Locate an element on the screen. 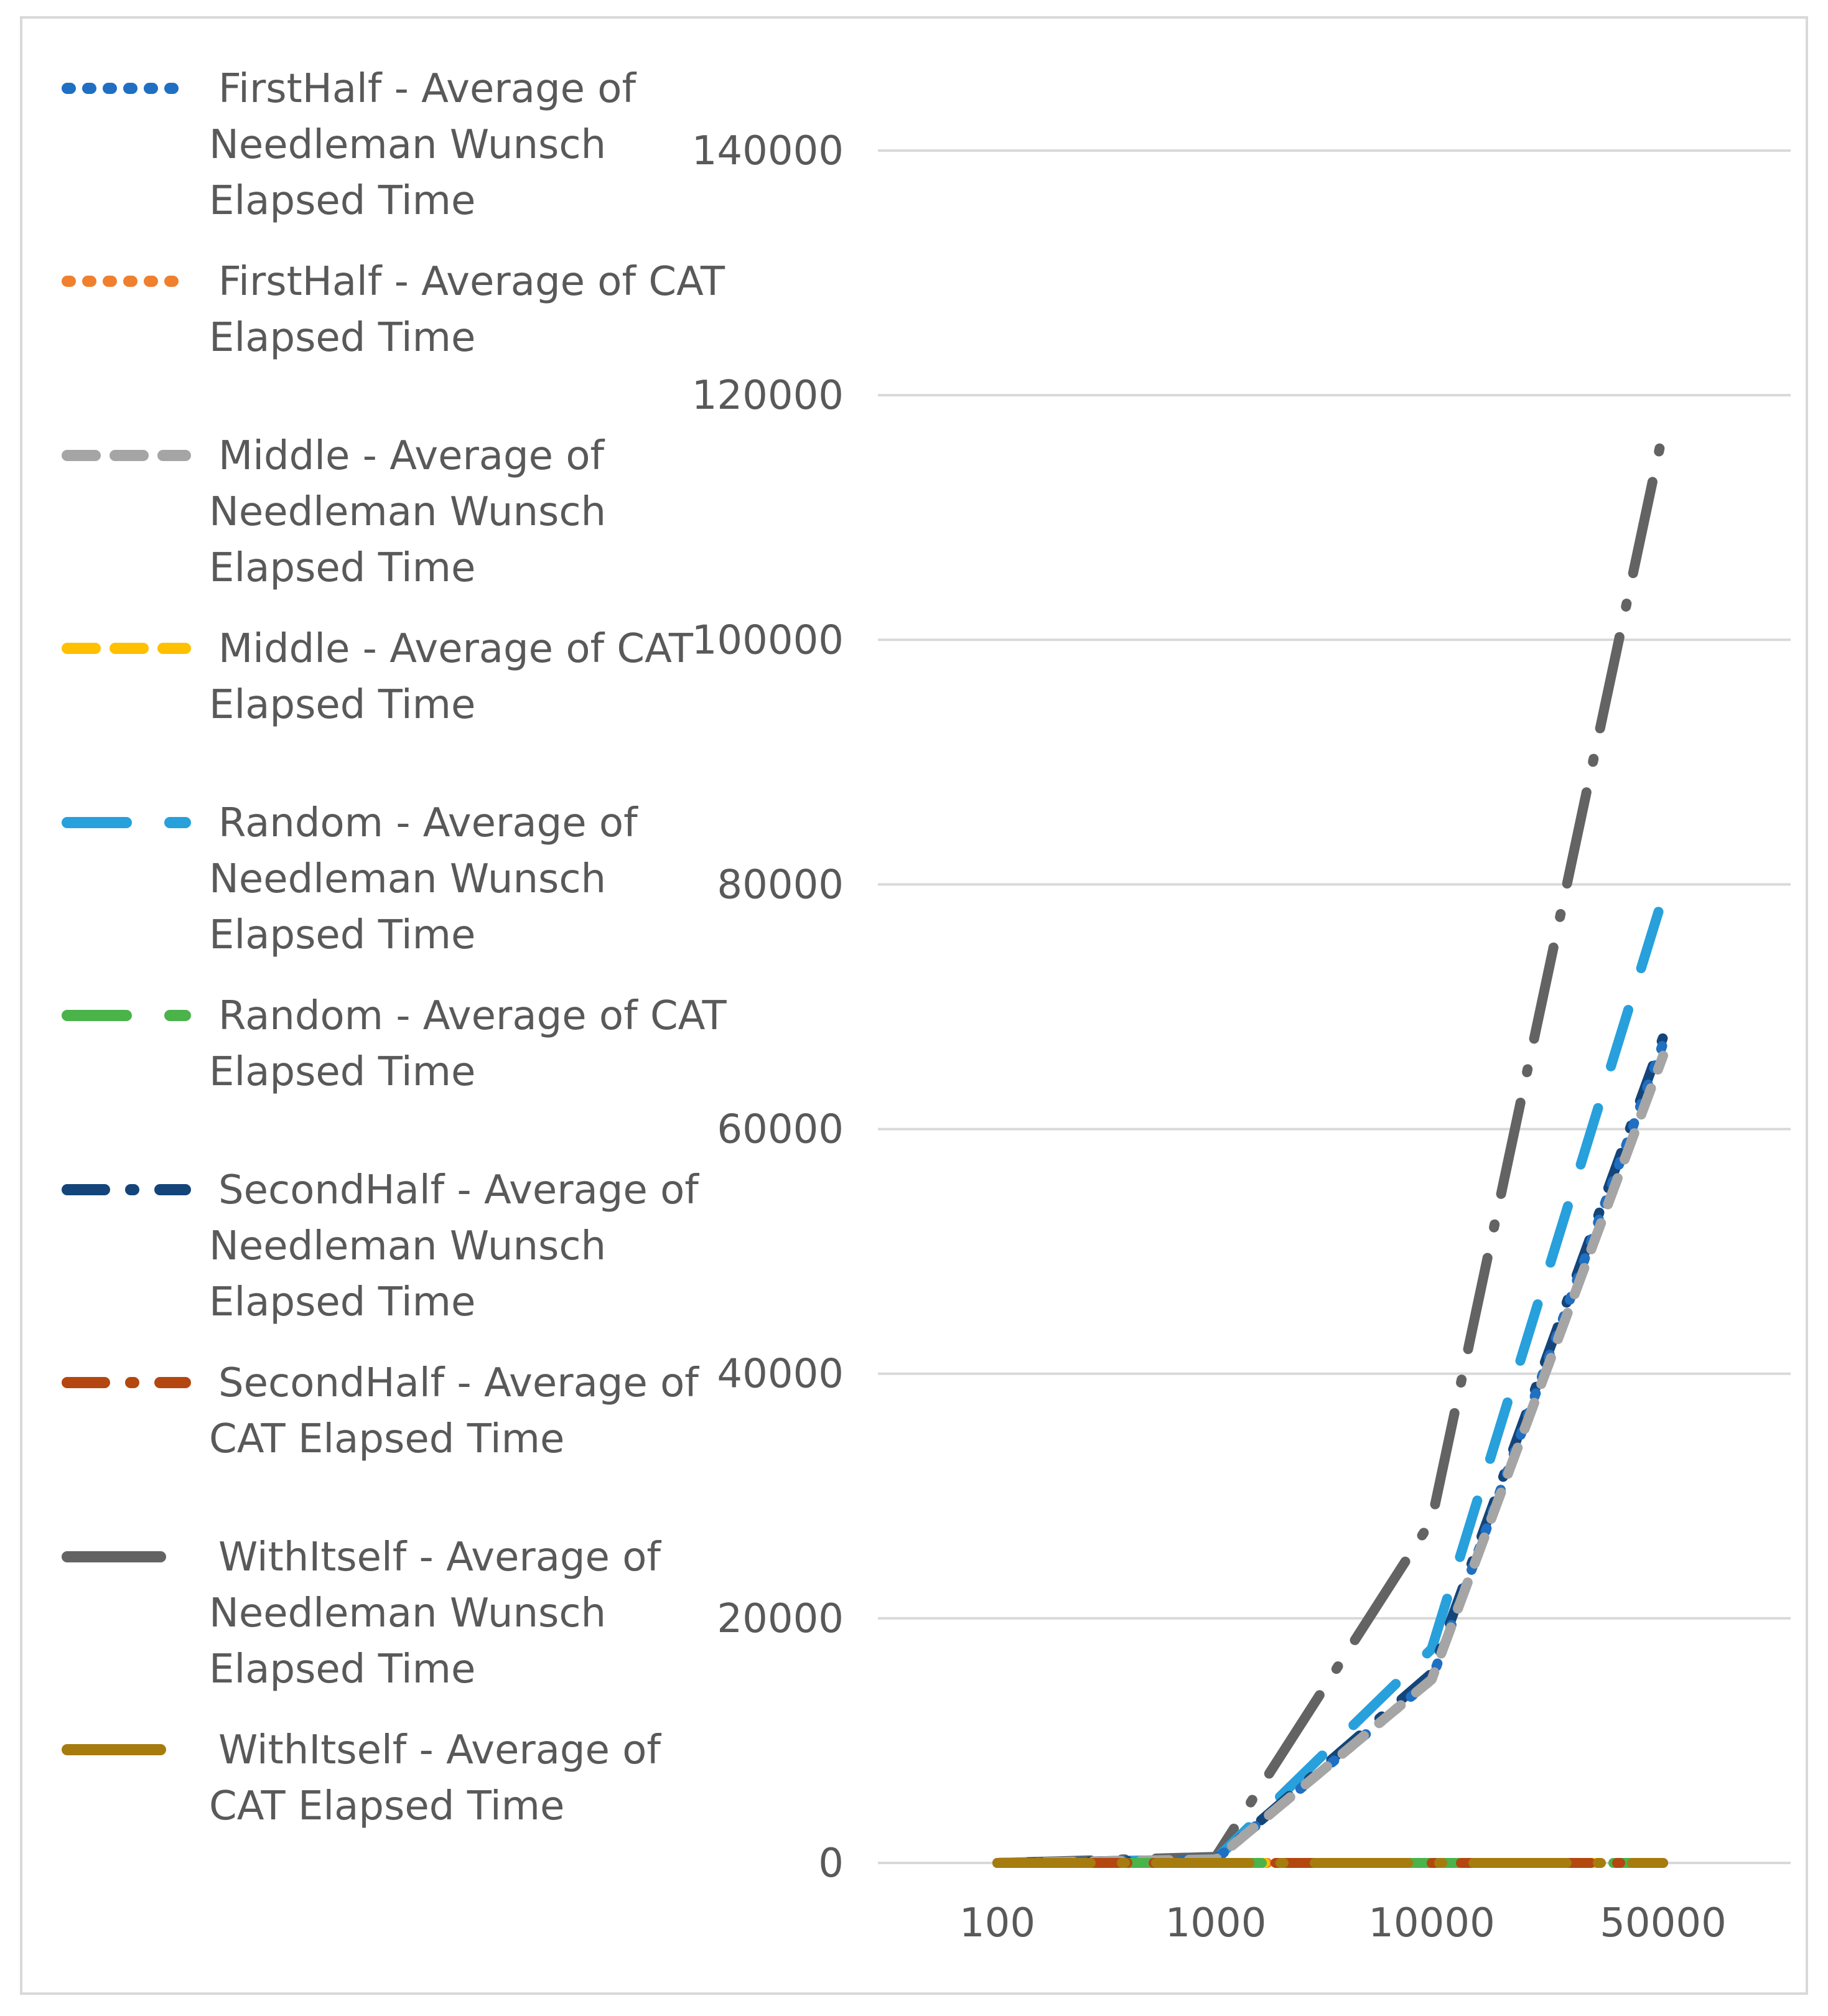  x-tick-labels: 100 1000 10000 50000 is located at coordinates (1343, 1923).